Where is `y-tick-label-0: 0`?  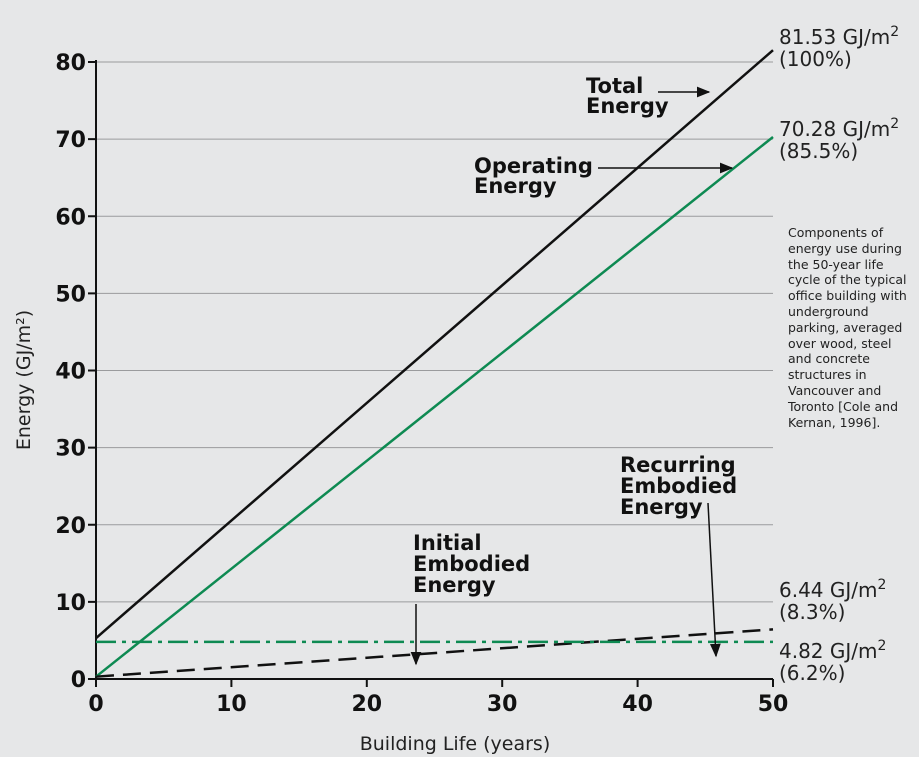
y-tick-label-0: 0 is located at coordinates (78, 680).